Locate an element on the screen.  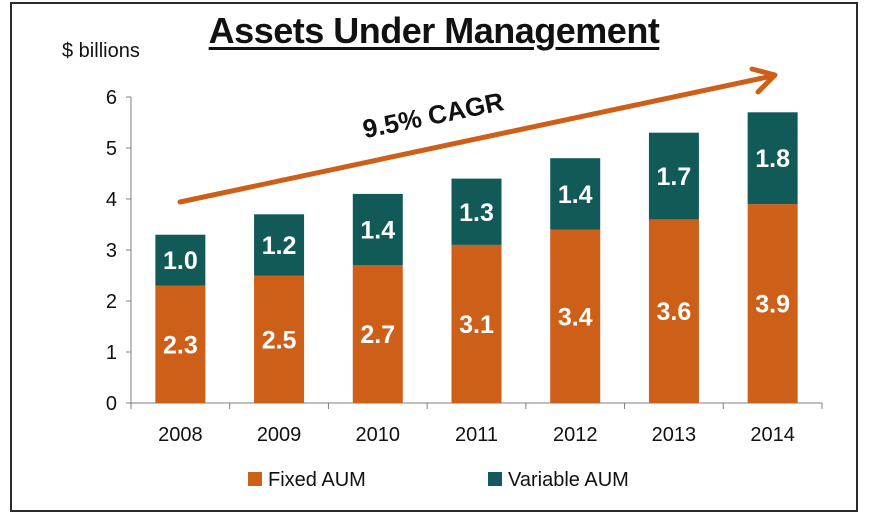
fixed-aum-data-label: 3.4 is located at coordinates (575, 317).